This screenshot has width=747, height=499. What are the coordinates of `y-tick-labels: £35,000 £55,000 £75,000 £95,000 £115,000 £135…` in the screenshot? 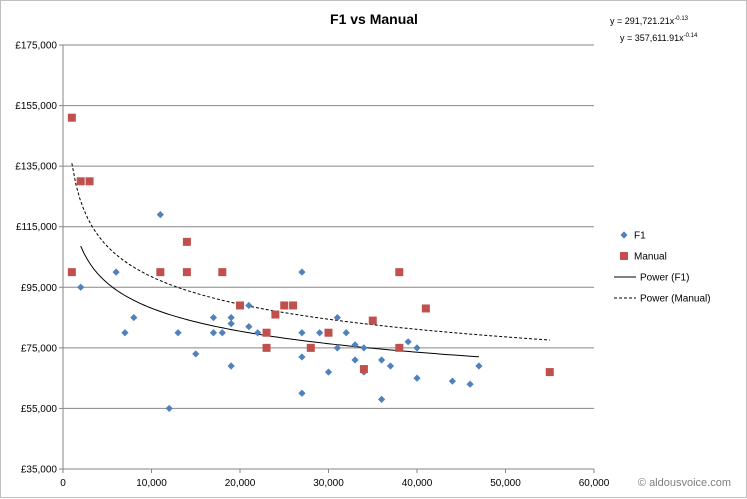 It's located at (39, 258).